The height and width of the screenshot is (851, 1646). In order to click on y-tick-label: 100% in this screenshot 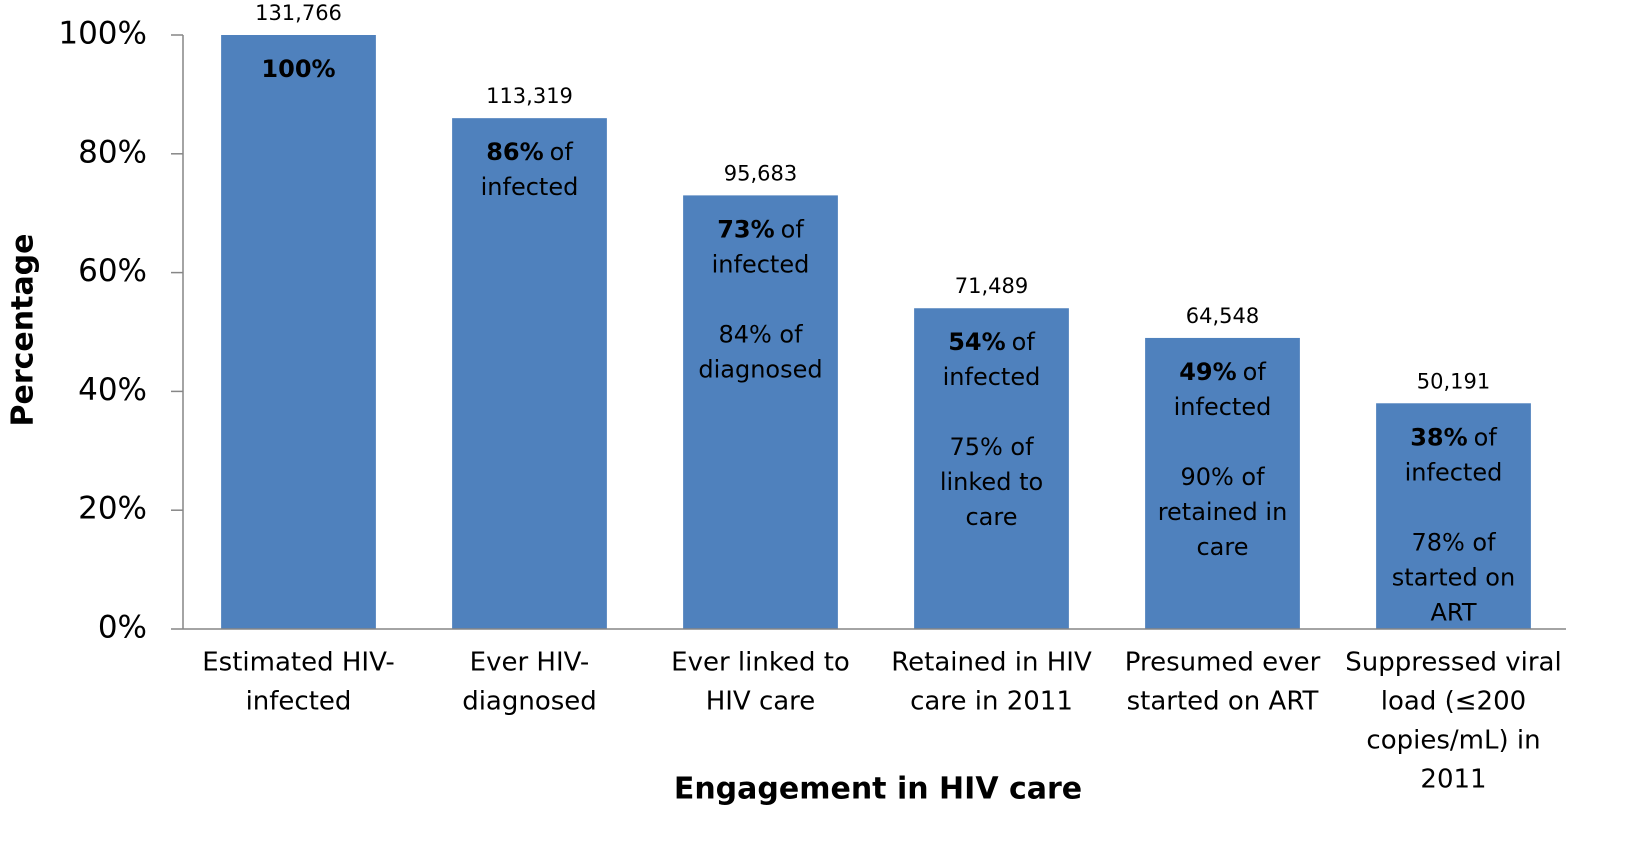, I will do `click(102, 34)`.